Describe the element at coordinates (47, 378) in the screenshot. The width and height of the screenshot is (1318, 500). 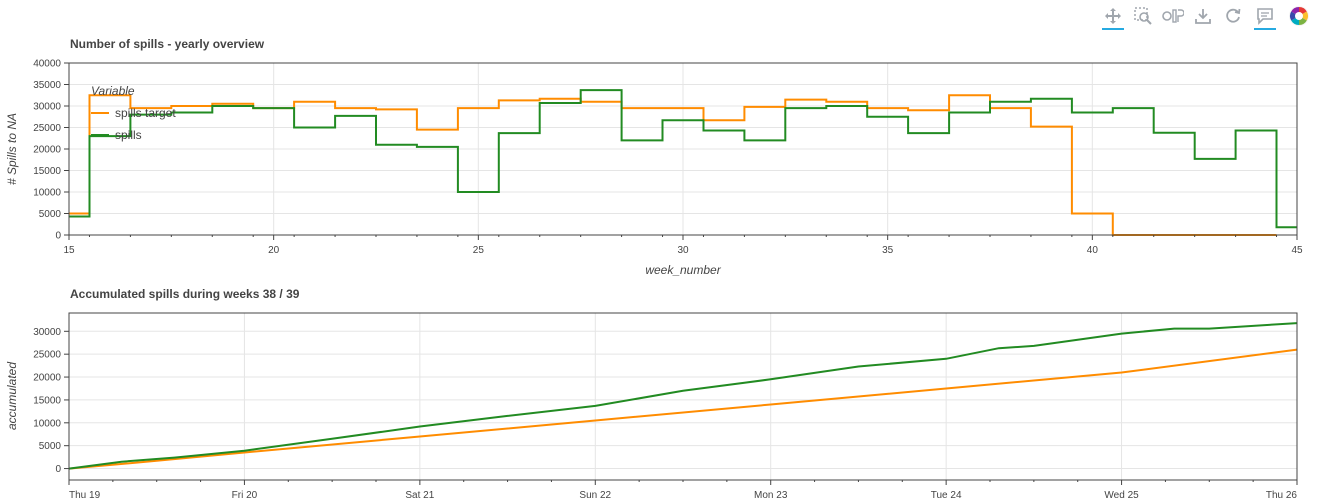
I see `chart2-y-tick-label: 20000` at that location.